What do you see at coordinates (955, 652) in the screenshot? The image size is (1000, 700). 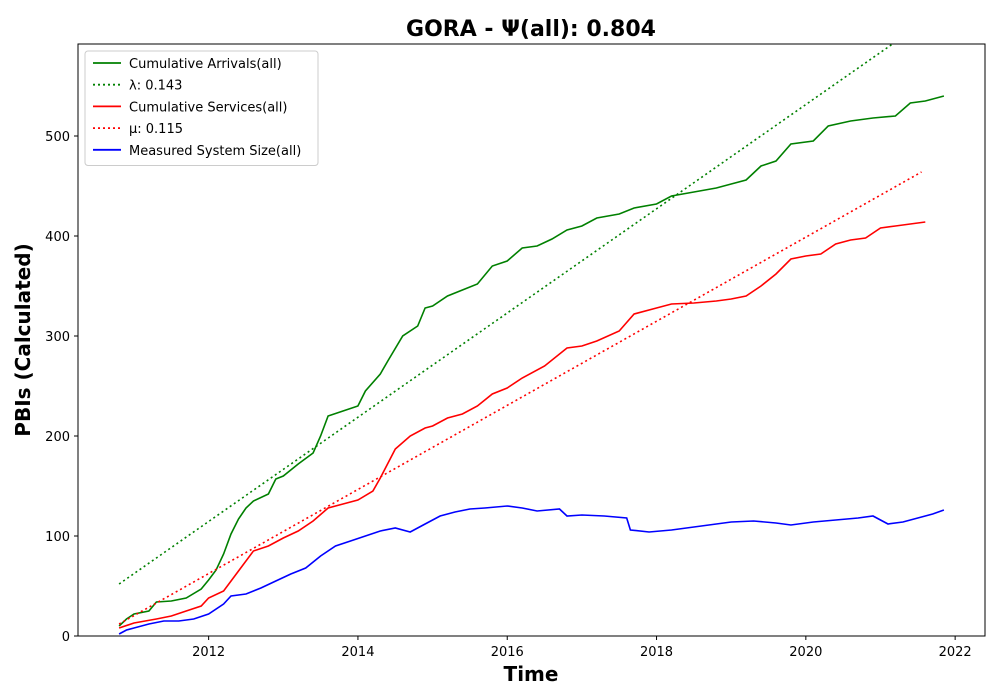 I see `x-tick-label: 2022` at bounding box center [955, 652].